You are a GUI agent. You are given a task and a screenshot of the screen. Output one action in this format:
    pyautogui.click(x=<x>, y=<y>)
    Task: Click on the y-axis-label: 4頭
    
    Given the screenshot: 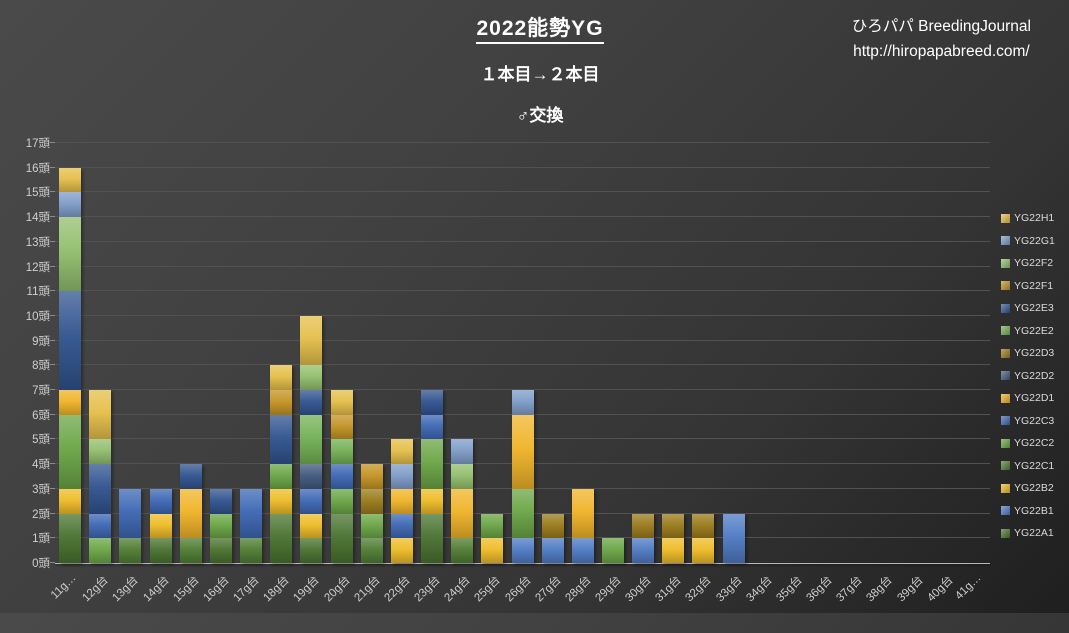 What is the action you would take?
    pyautogui.click(x=41, y=465)
    